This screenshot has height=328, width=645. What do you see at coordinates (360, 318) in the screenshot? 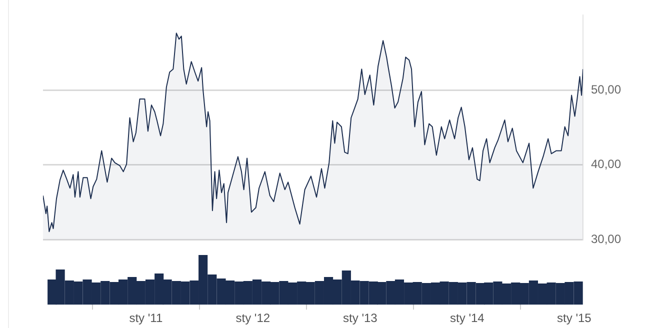
I see `x-tick-label: sty '13` at bounding box center [360, 318].